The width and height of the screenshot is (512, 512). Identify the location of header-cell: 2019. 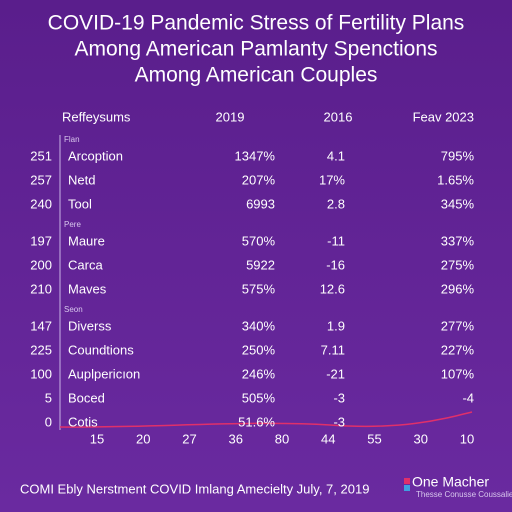
(230, 116).